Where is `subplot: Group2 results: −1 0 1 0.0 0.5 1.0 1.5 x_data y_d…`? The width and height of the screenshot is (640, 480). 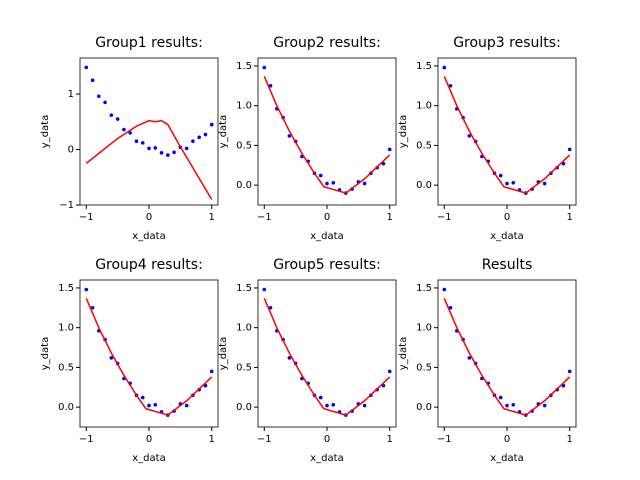
subplot: Group2 results: −1 0 1 0.0 0.5 1.0 1.5 x_data y_d… is located at coordinates (307, 138).